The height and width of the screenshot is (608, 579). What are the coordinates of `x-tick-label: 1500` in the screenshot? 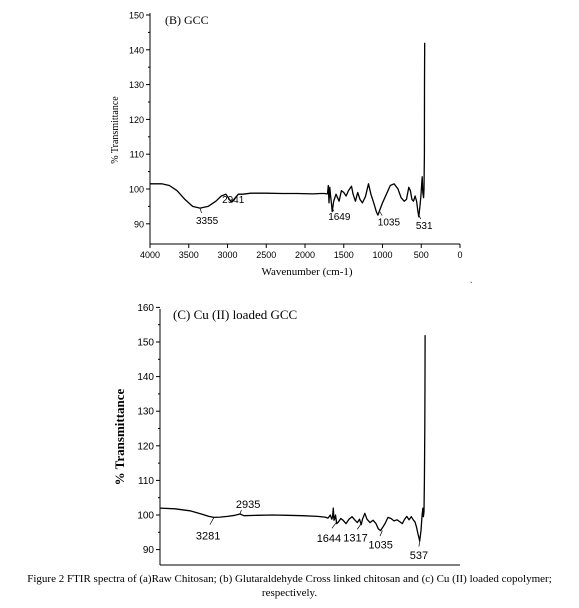 It's located at (344, 255).